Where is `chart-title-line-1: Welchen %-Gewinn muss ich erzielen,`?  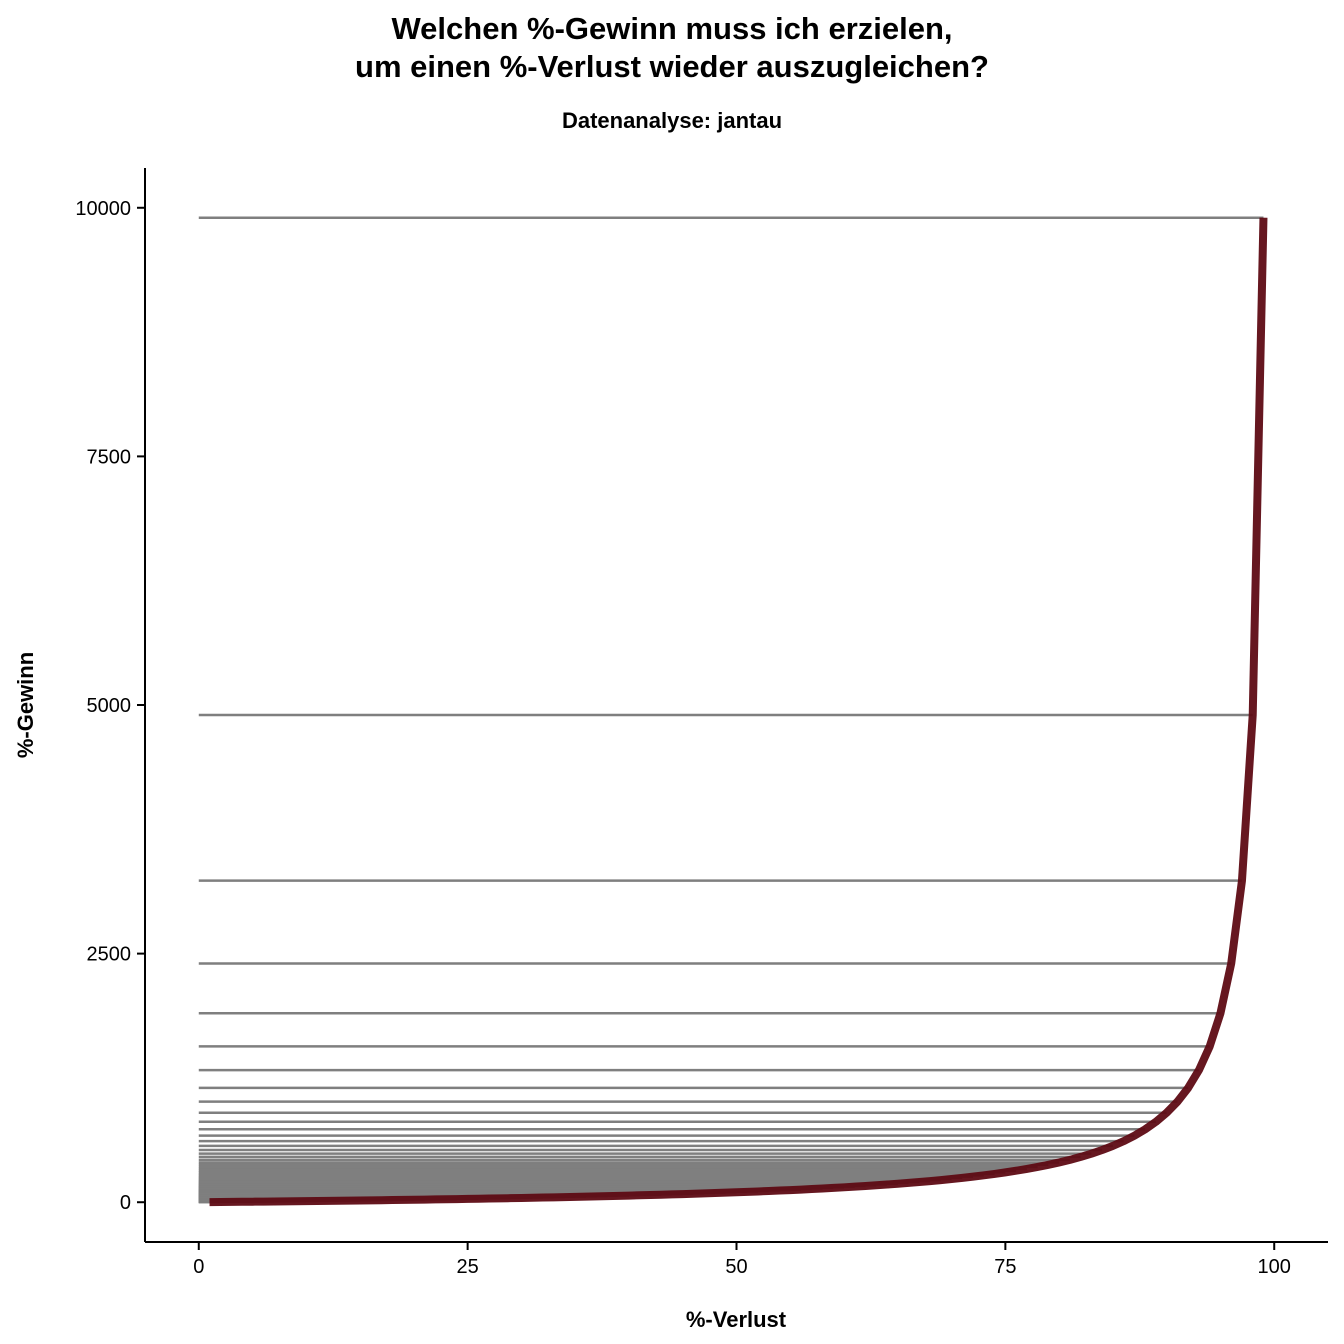 chart-title-line-1: Welchen %-Gewinn muss ich erzielen, is located at coordinates (672, 28).